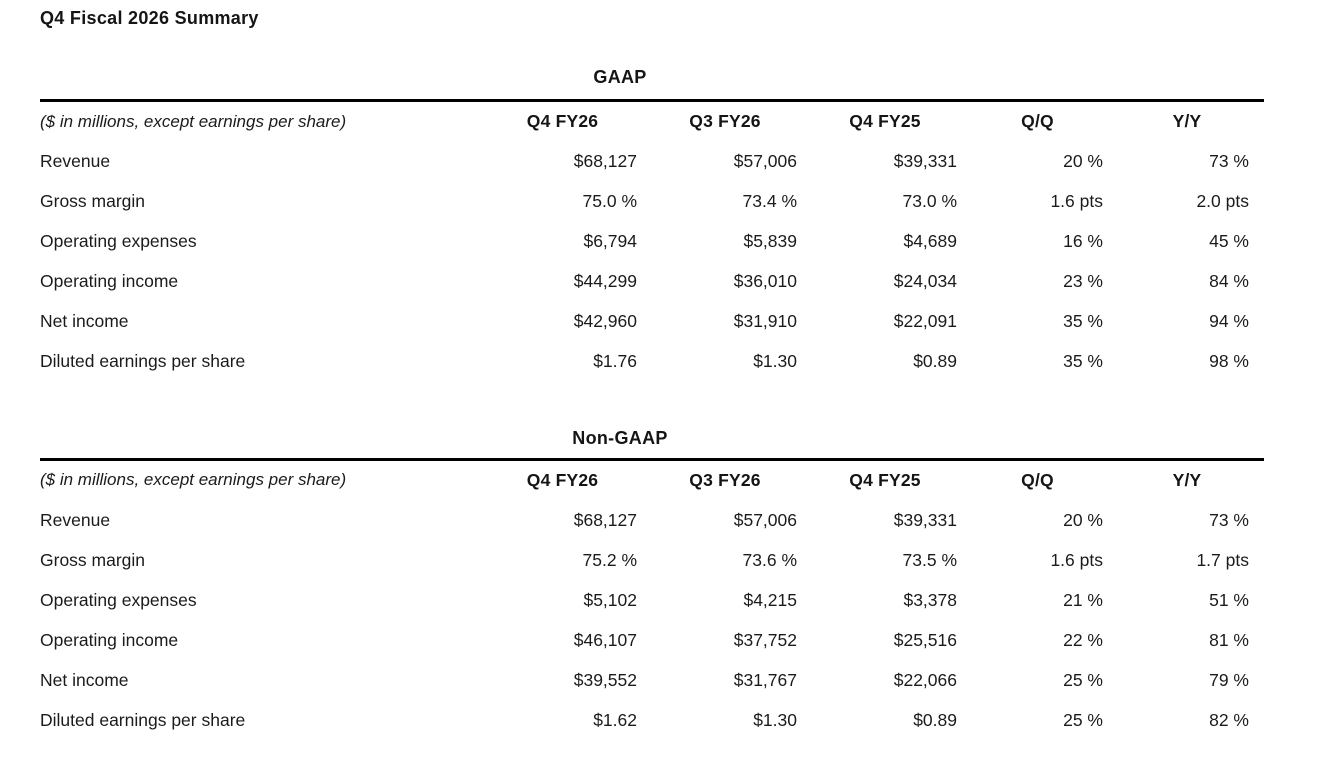 The image size is (1344, 768). I want to click on cell-value: 73.4 %, so click(769, 201).